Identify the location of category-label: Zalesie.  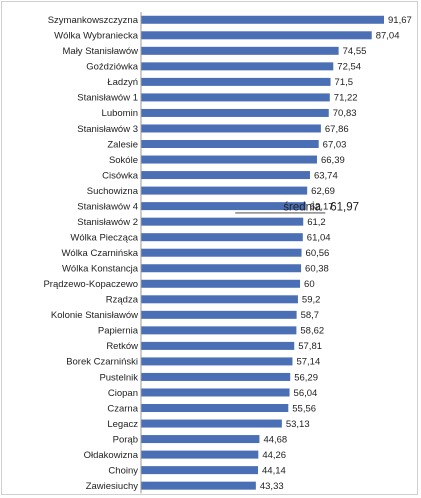
(122, 144).